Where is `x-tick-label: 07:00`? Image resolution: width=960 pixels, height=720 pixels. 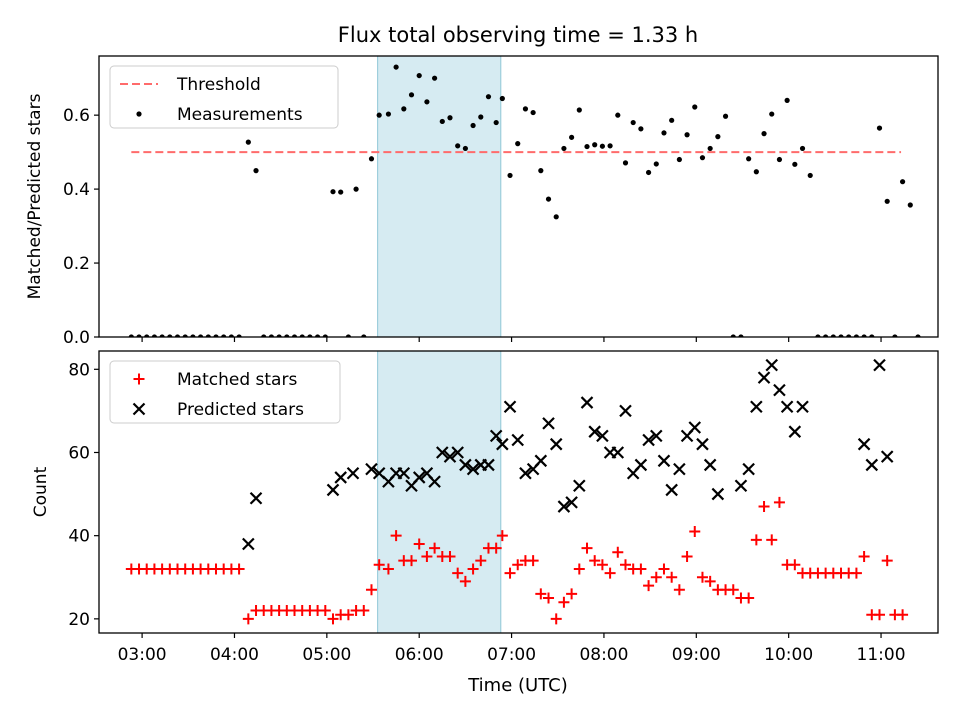 x-tick-label: 07:00 is located at coordinates (511, 655).